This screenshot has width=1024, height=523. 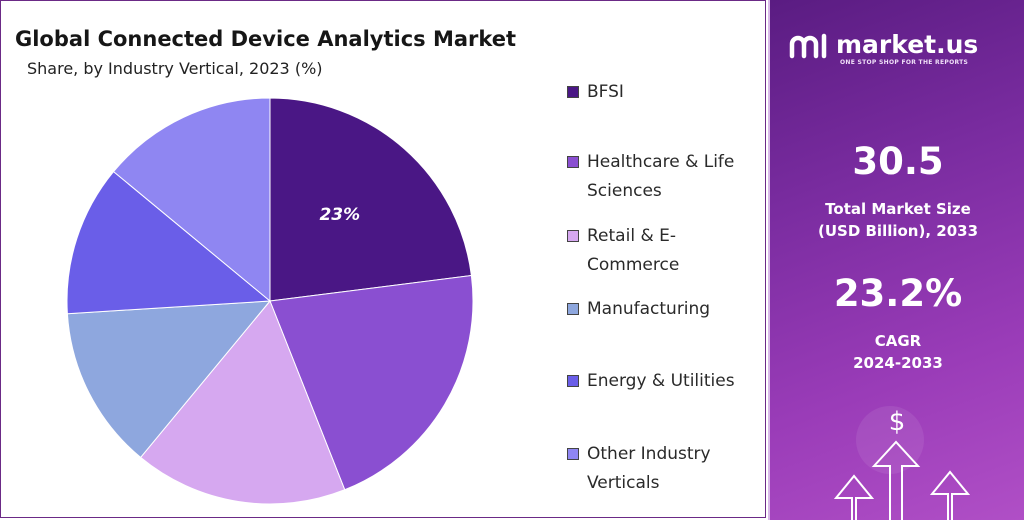 What do you see at coordinates (339, 215) in the screenshot?
I see `pie-data-label-bfsi: 23%` at bounding box center [339, 215].